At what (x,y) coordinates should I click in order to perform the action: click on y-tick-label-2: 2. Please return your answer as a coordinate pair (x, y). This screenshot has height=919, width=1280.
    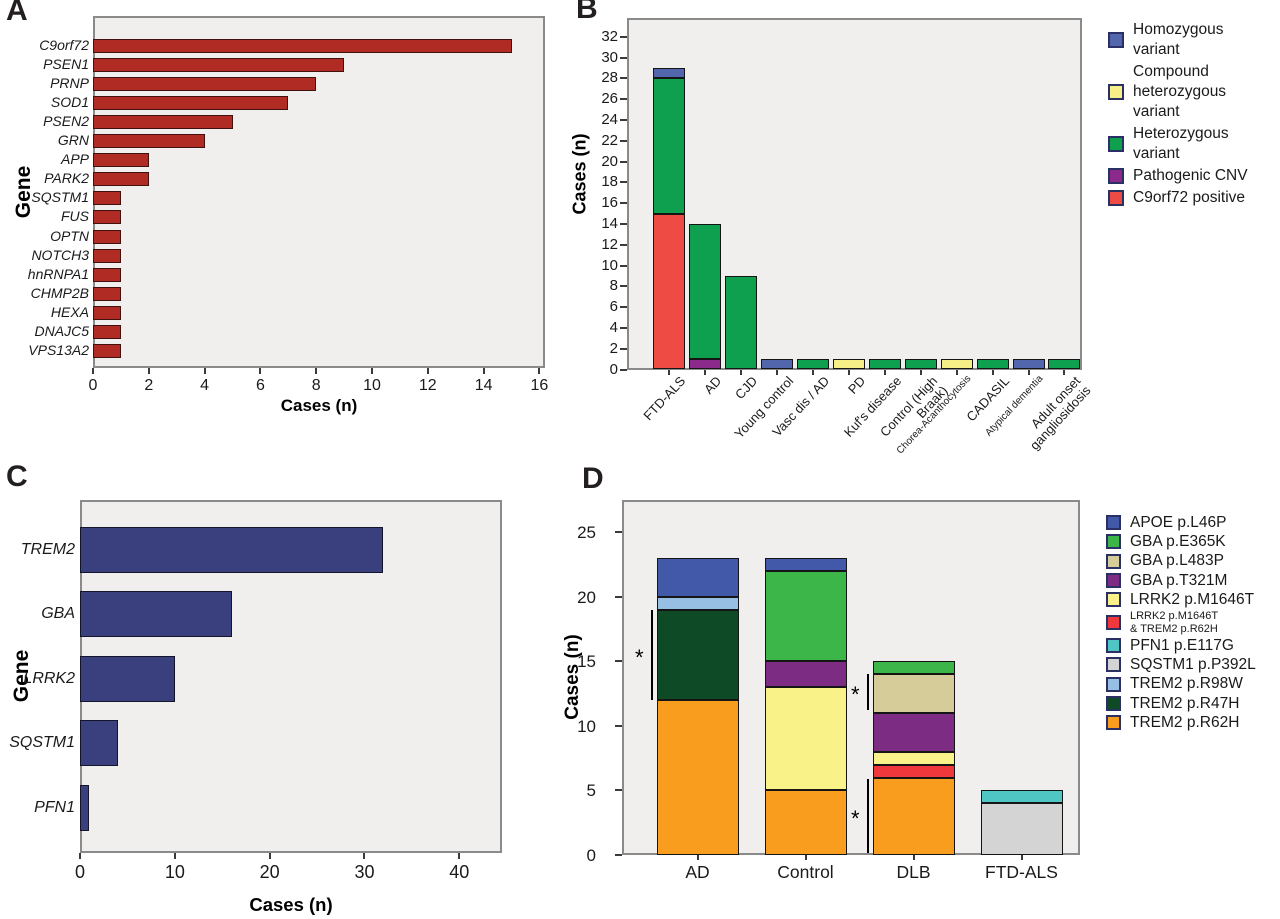
    Looking at the image, I should click on (613, 348).